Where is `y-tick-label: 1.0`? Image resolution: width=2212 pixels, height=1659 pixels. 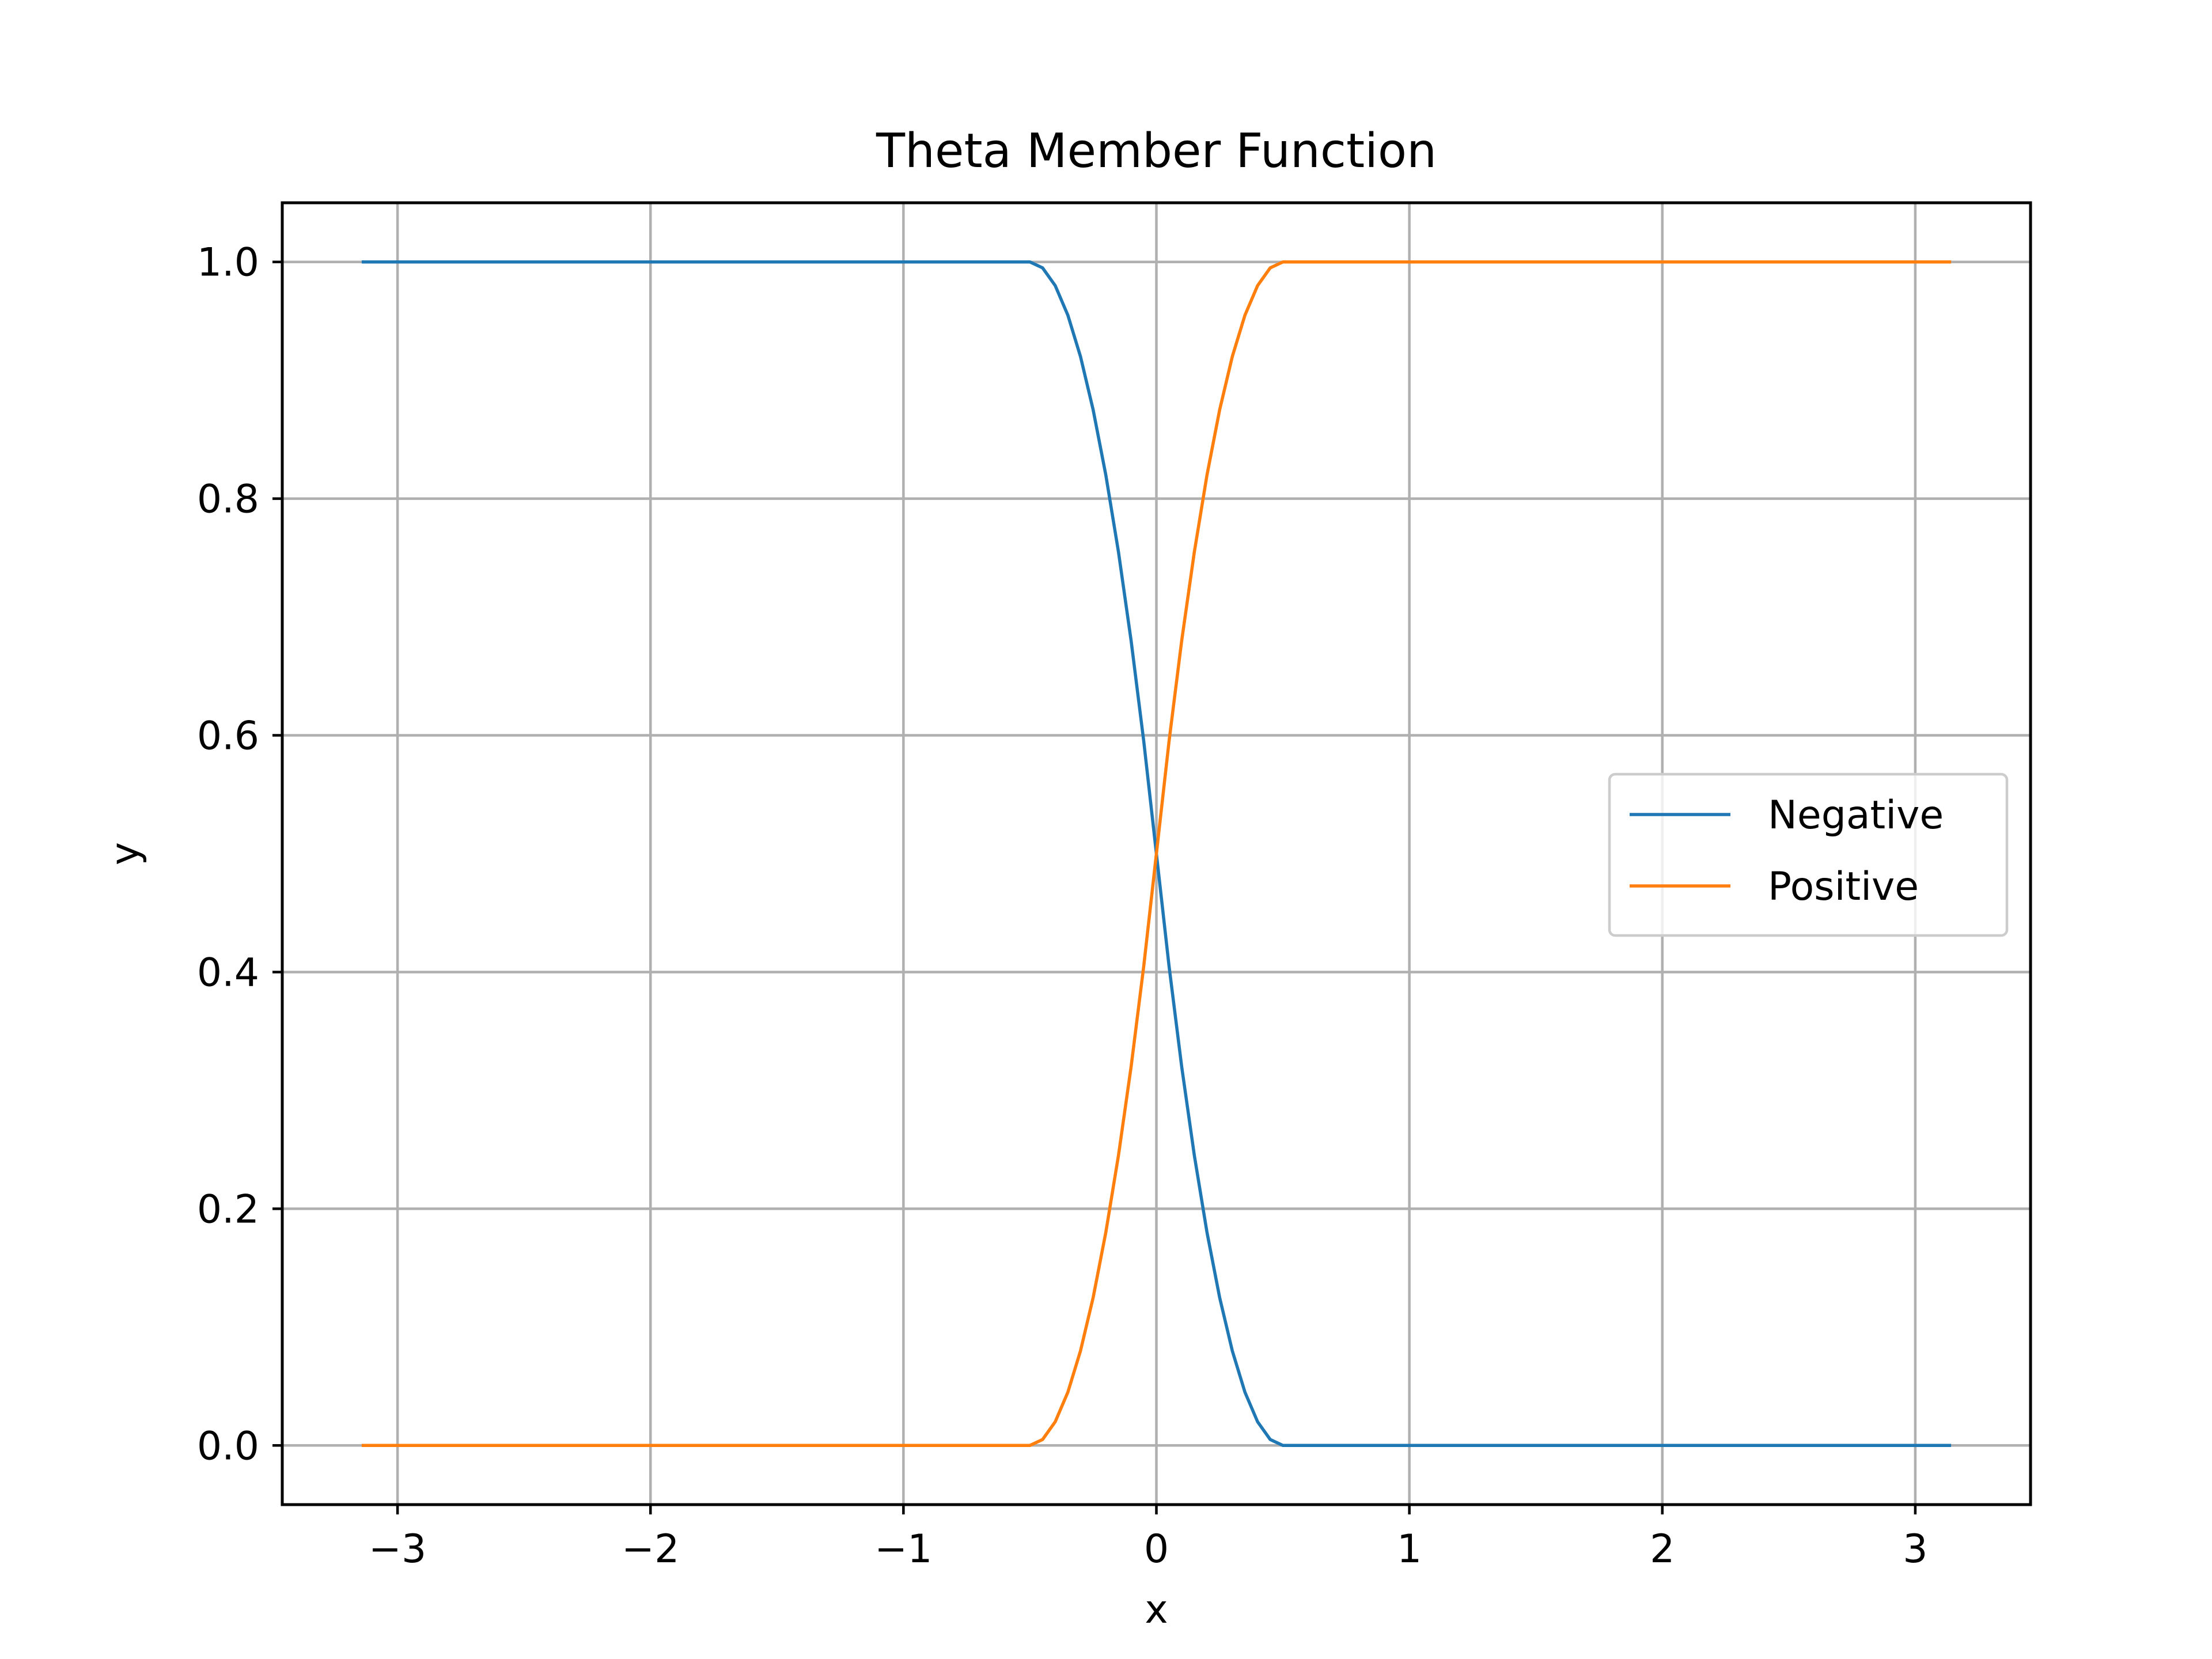 y-tick-label: 1.0 is located at coordinates (228, 263).